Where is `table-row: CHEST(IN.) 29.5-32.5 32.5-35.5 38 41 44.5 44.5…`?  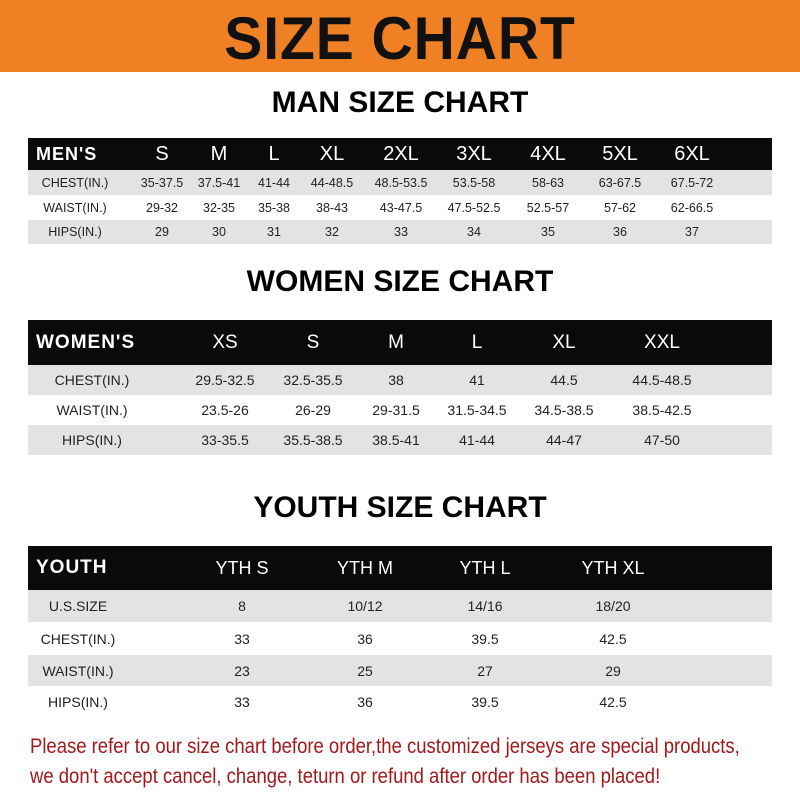 table-row: CHEST(IN.) 29.5-32.5 32.5-35.5 38 41 44.5 44.5… is located at coordinates (400, 380).